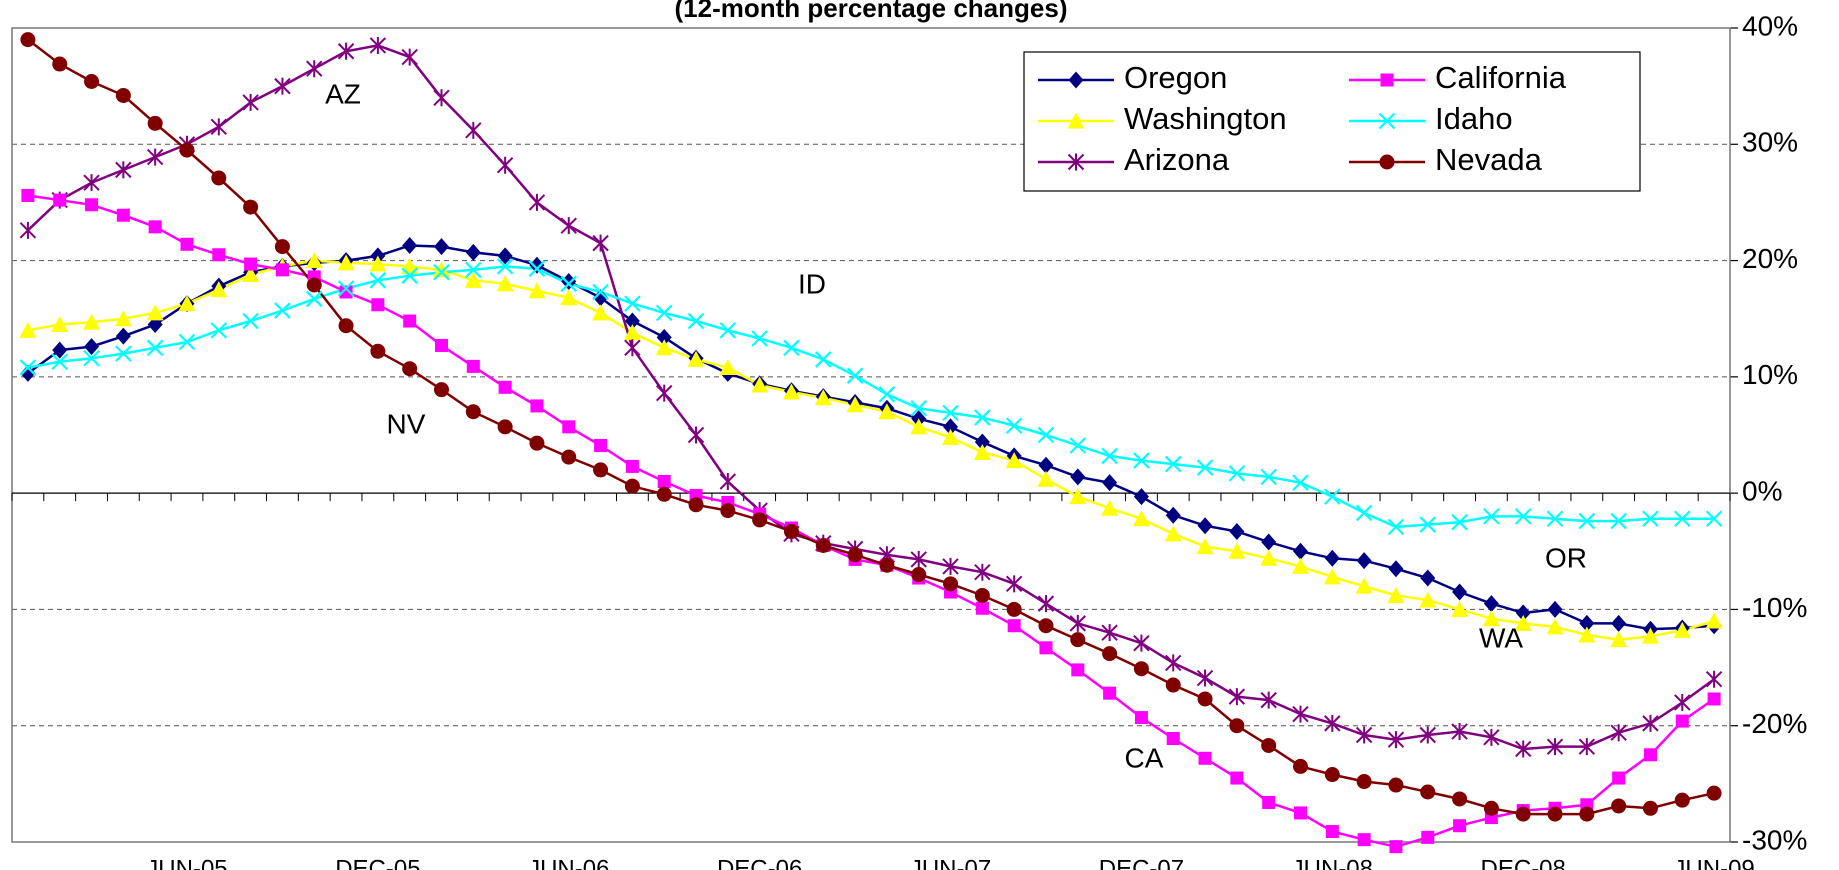 The image size is (1839, 870). I want to click on chart-title: (12-month percentage changes), so click(871, 11).